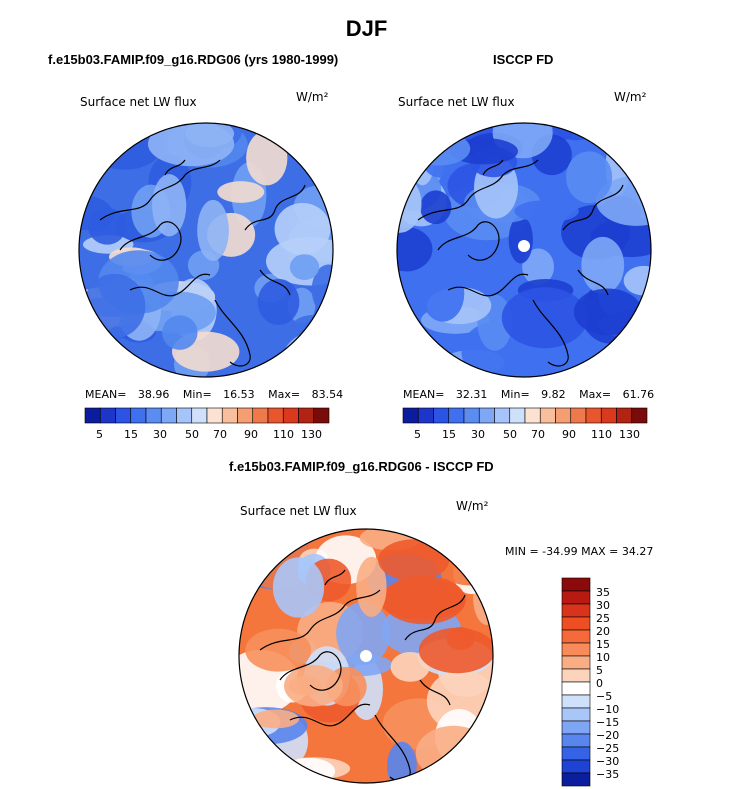 Image resolution: width=733 pixels, height=789 pixels. I want to click on panel1-coastlines, so click(202, 263).